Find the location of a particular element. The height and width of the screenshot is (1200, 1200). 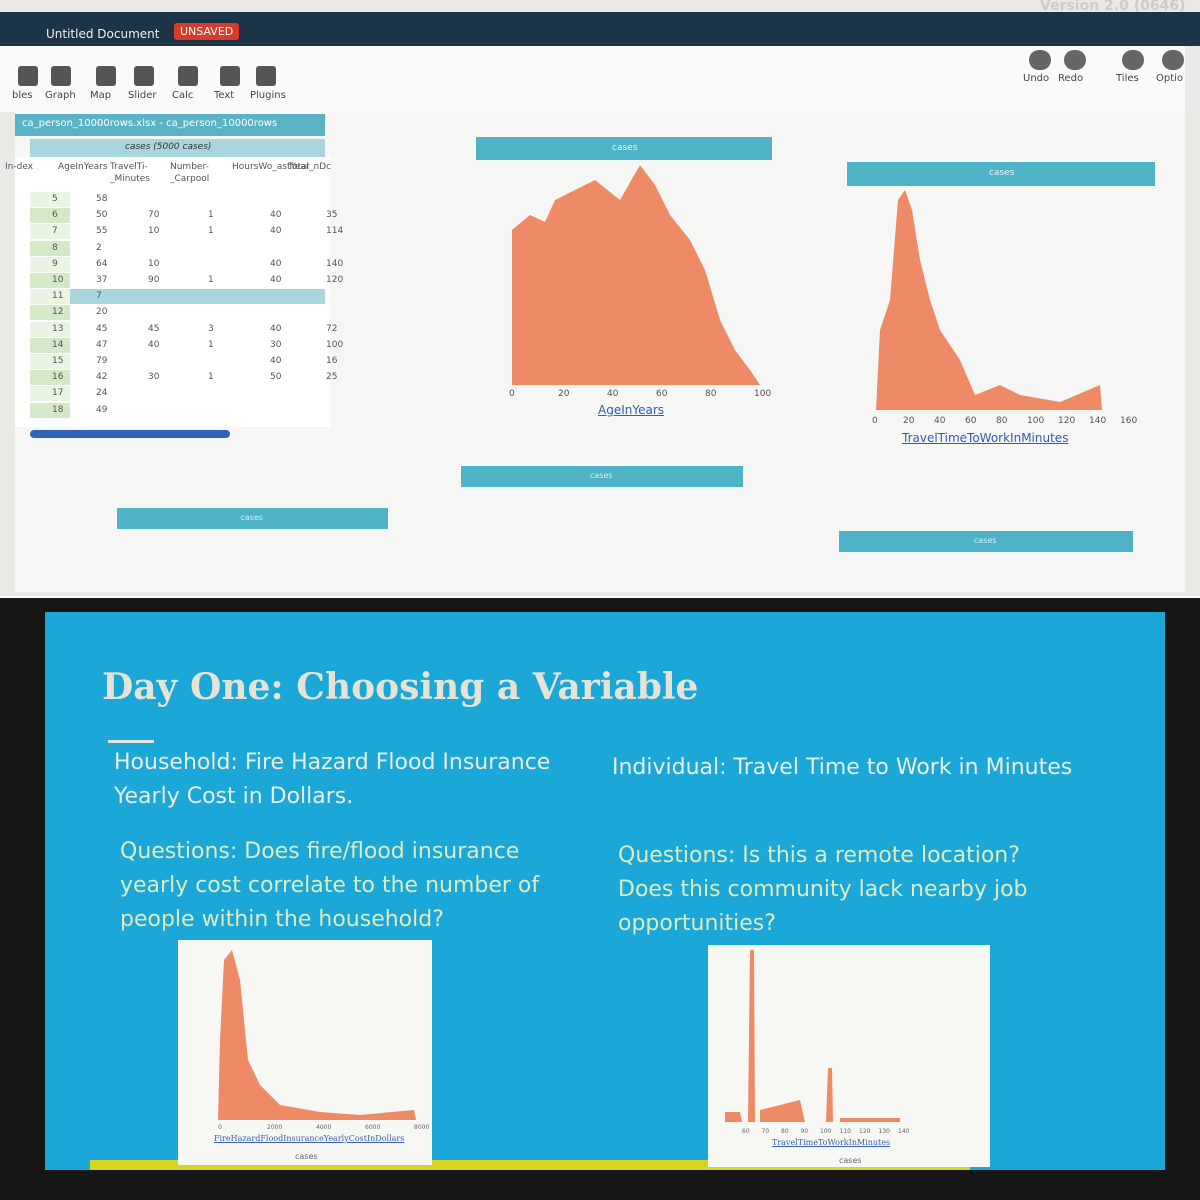

table-cell: 72 is located at coordinates (332, 328).